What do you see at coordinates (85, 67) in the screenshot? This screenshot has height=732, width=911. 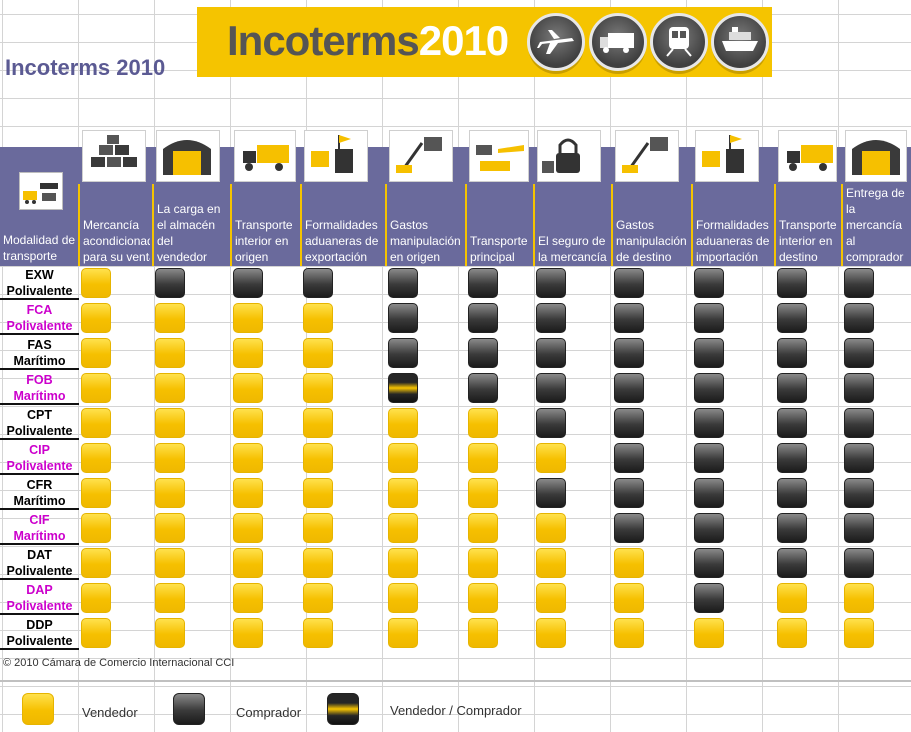 I see `sheet-title: Incoterms 2010` at bounding box center [85, 67].